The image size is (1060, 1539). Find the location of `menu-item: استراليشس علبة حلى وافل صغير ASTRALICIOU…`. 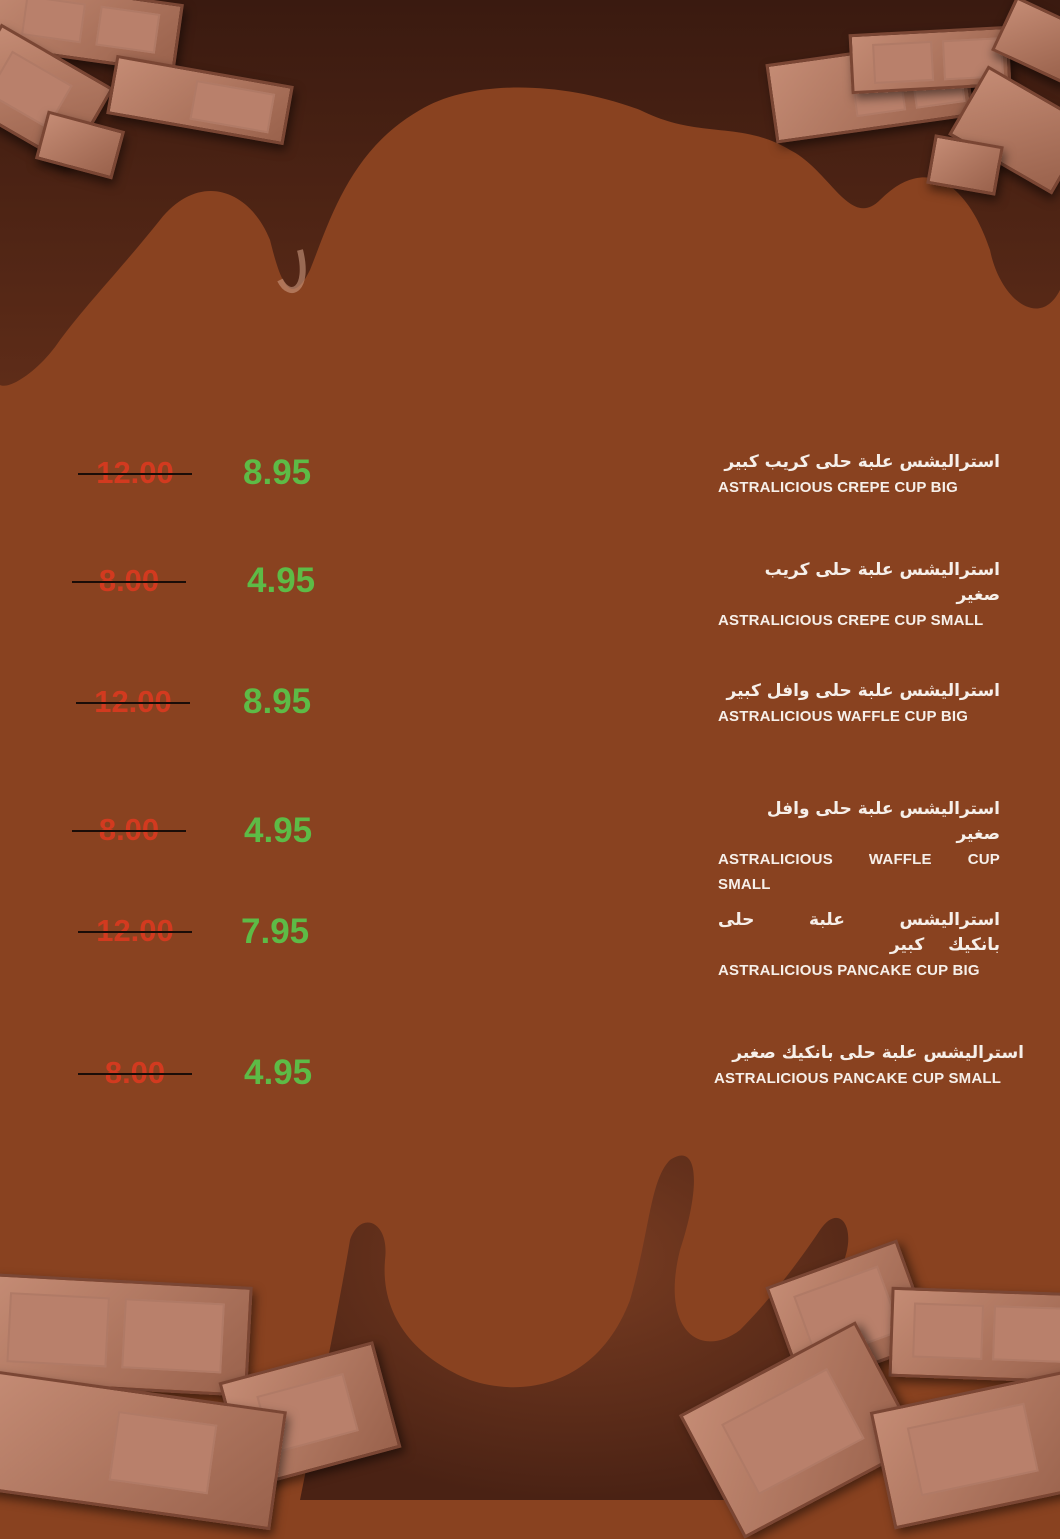

menu-item: استراليشس علبة حلى وافل صغير ASTRALICIOU… is located at coordinates (859, 847).